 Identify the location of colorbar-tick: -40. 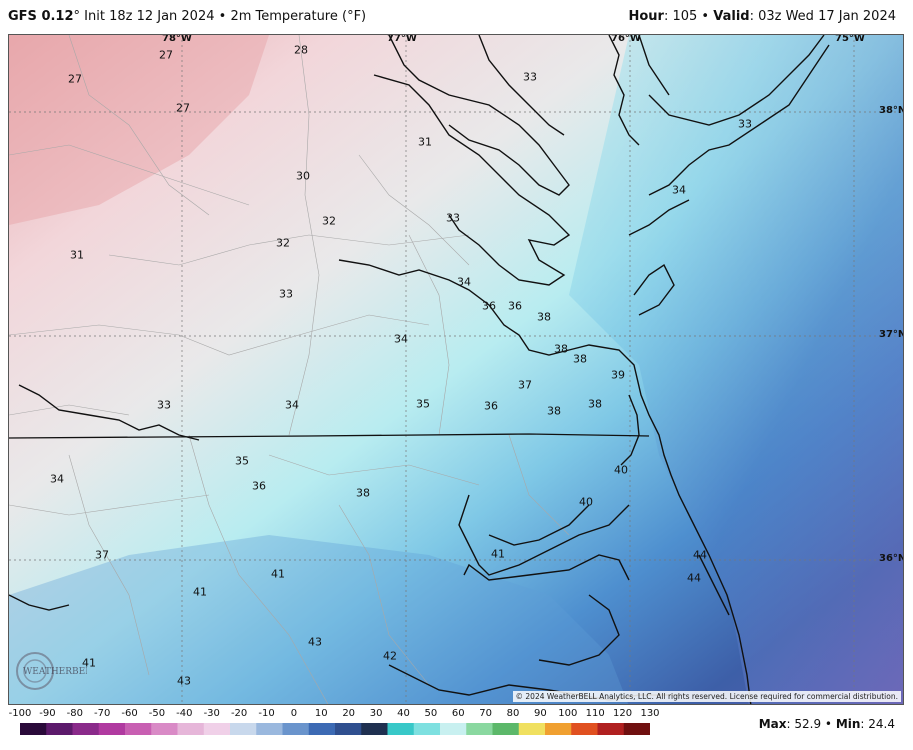
(184, 713).